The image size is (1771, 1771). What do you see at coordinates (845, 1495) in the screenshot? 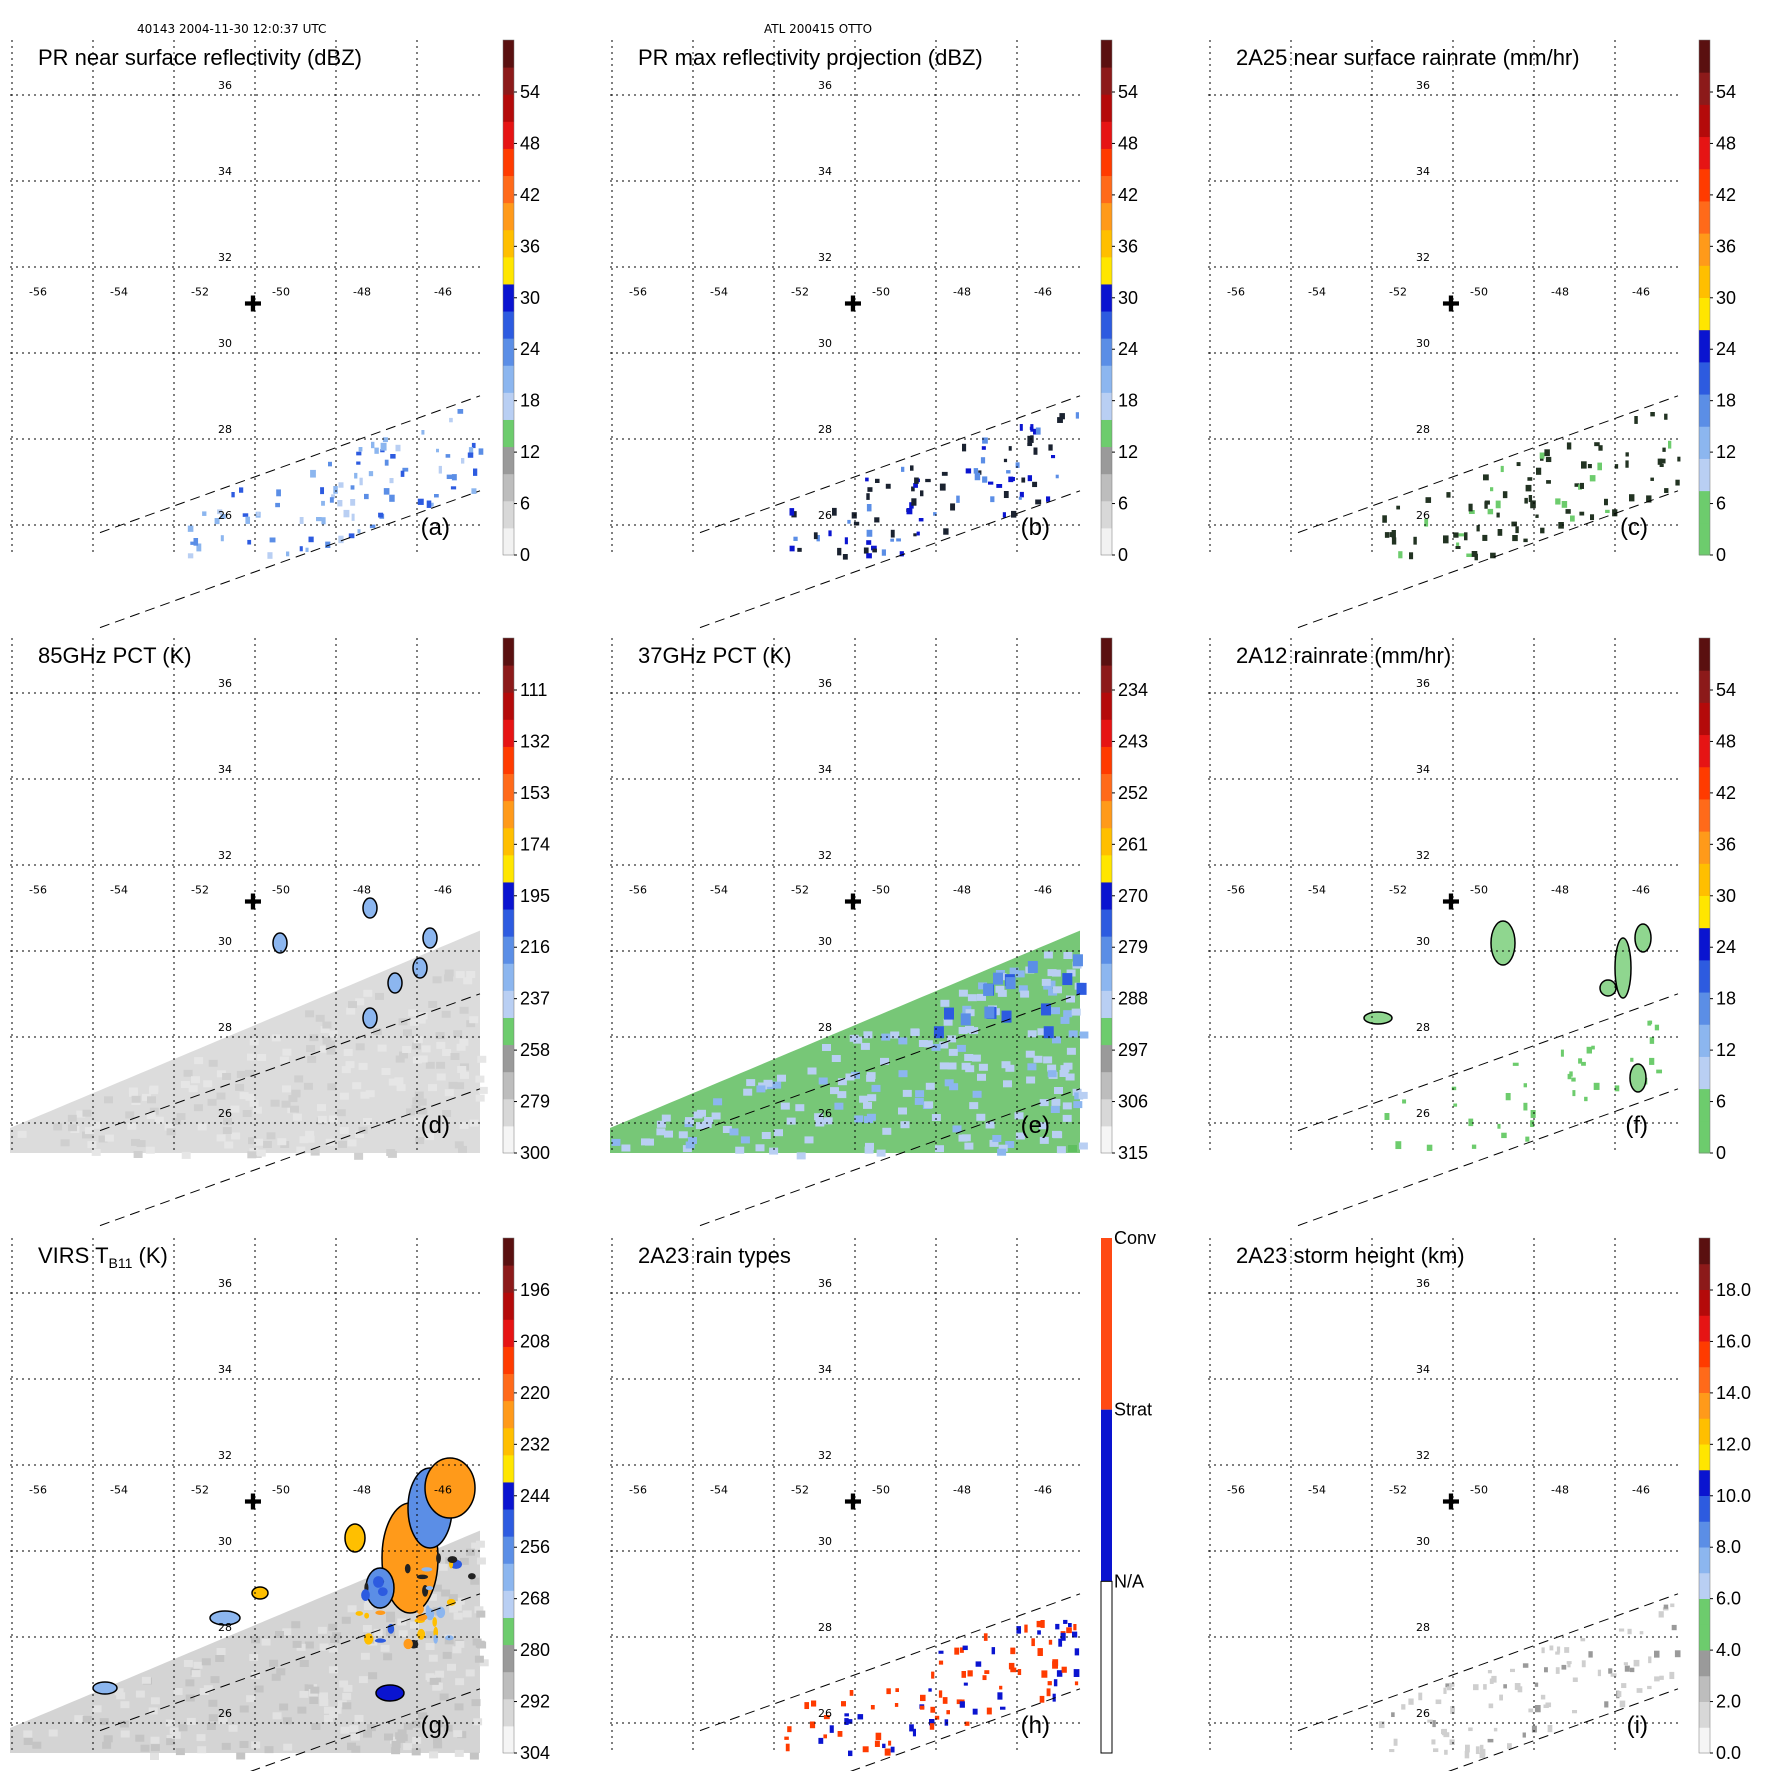
I see `graticule: -56 -54 -52 -50 -48 -46 36 34 32 30 28 26` at bounding box center [845, 1495].